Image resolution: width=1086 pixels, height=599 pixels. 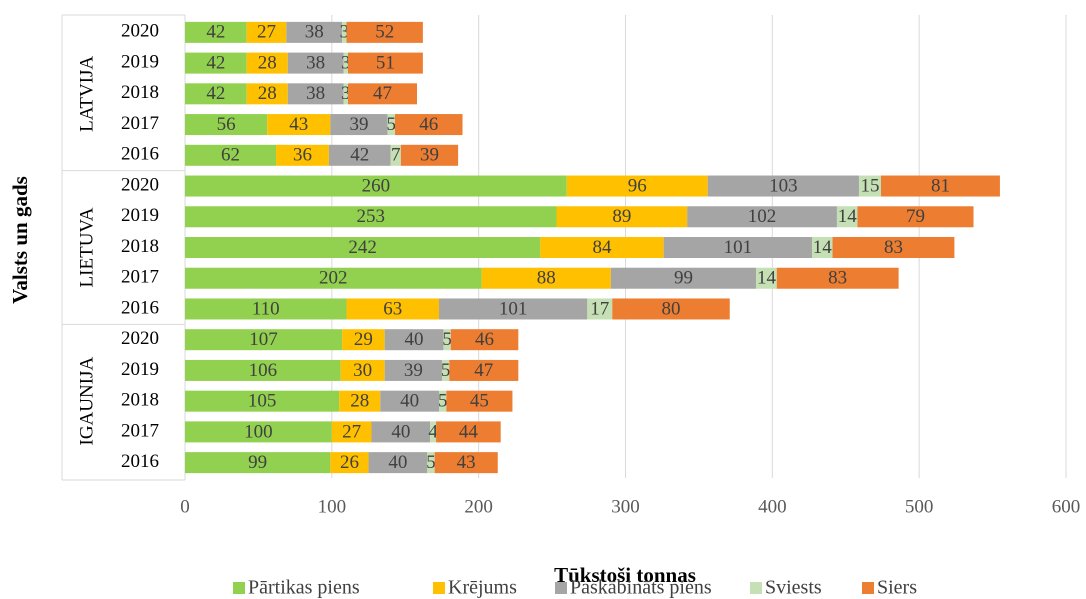 I want to click on legend-label: Krējums, so click(x=482, y=588).